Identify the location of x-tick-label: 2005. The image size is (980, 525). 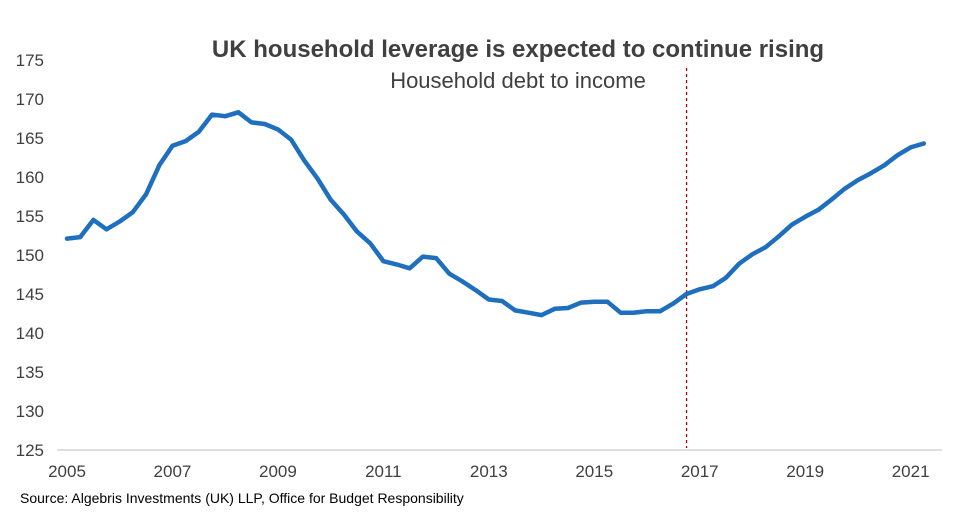
(67, 471).